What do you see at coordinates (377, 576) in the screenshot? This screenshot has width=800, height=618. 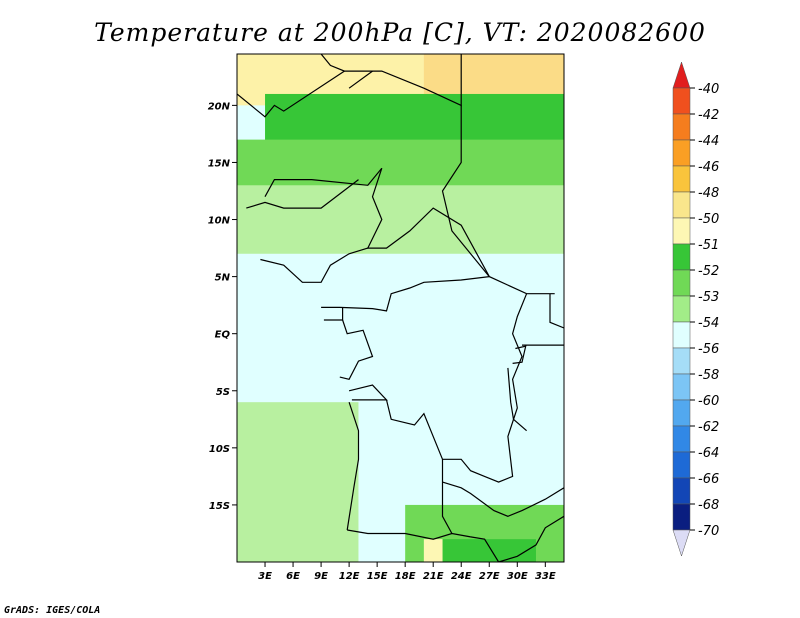 I see `x-tick-label: 15E` at bounding box center [377, 576].